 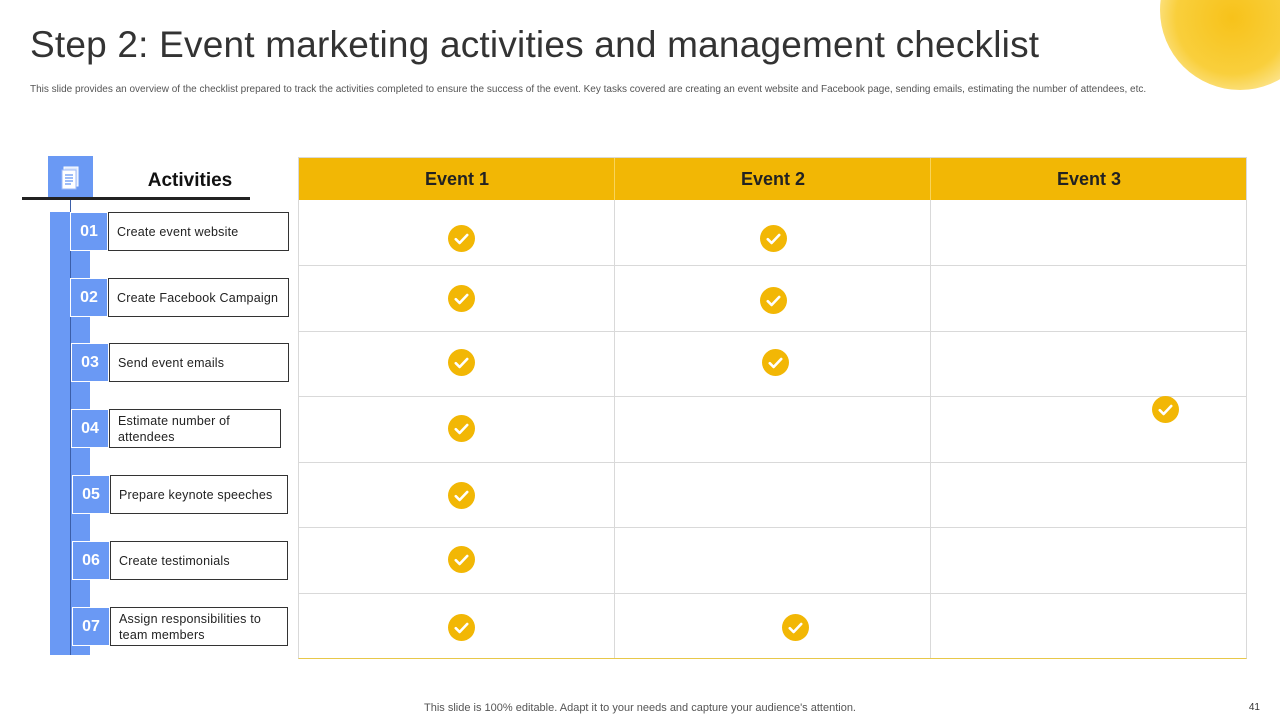 What do you see at coordinates (199, 626) in the screenshot?
I see `activity-label: Assign responsibilities to team members` at bounding box center [199, 626].